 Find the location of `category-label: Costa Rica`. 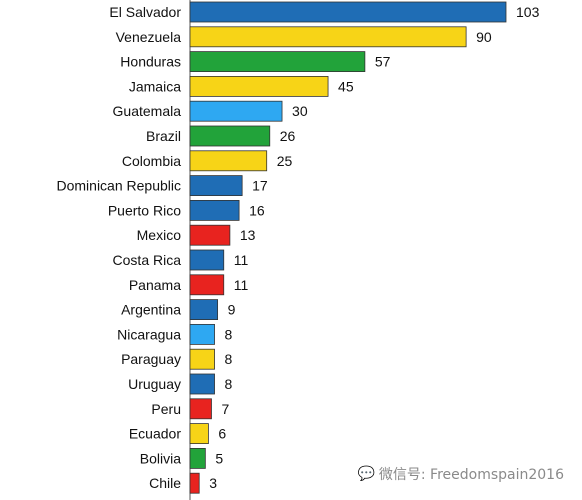

category-label: Costa Rica is located at coordinates (147, 260).